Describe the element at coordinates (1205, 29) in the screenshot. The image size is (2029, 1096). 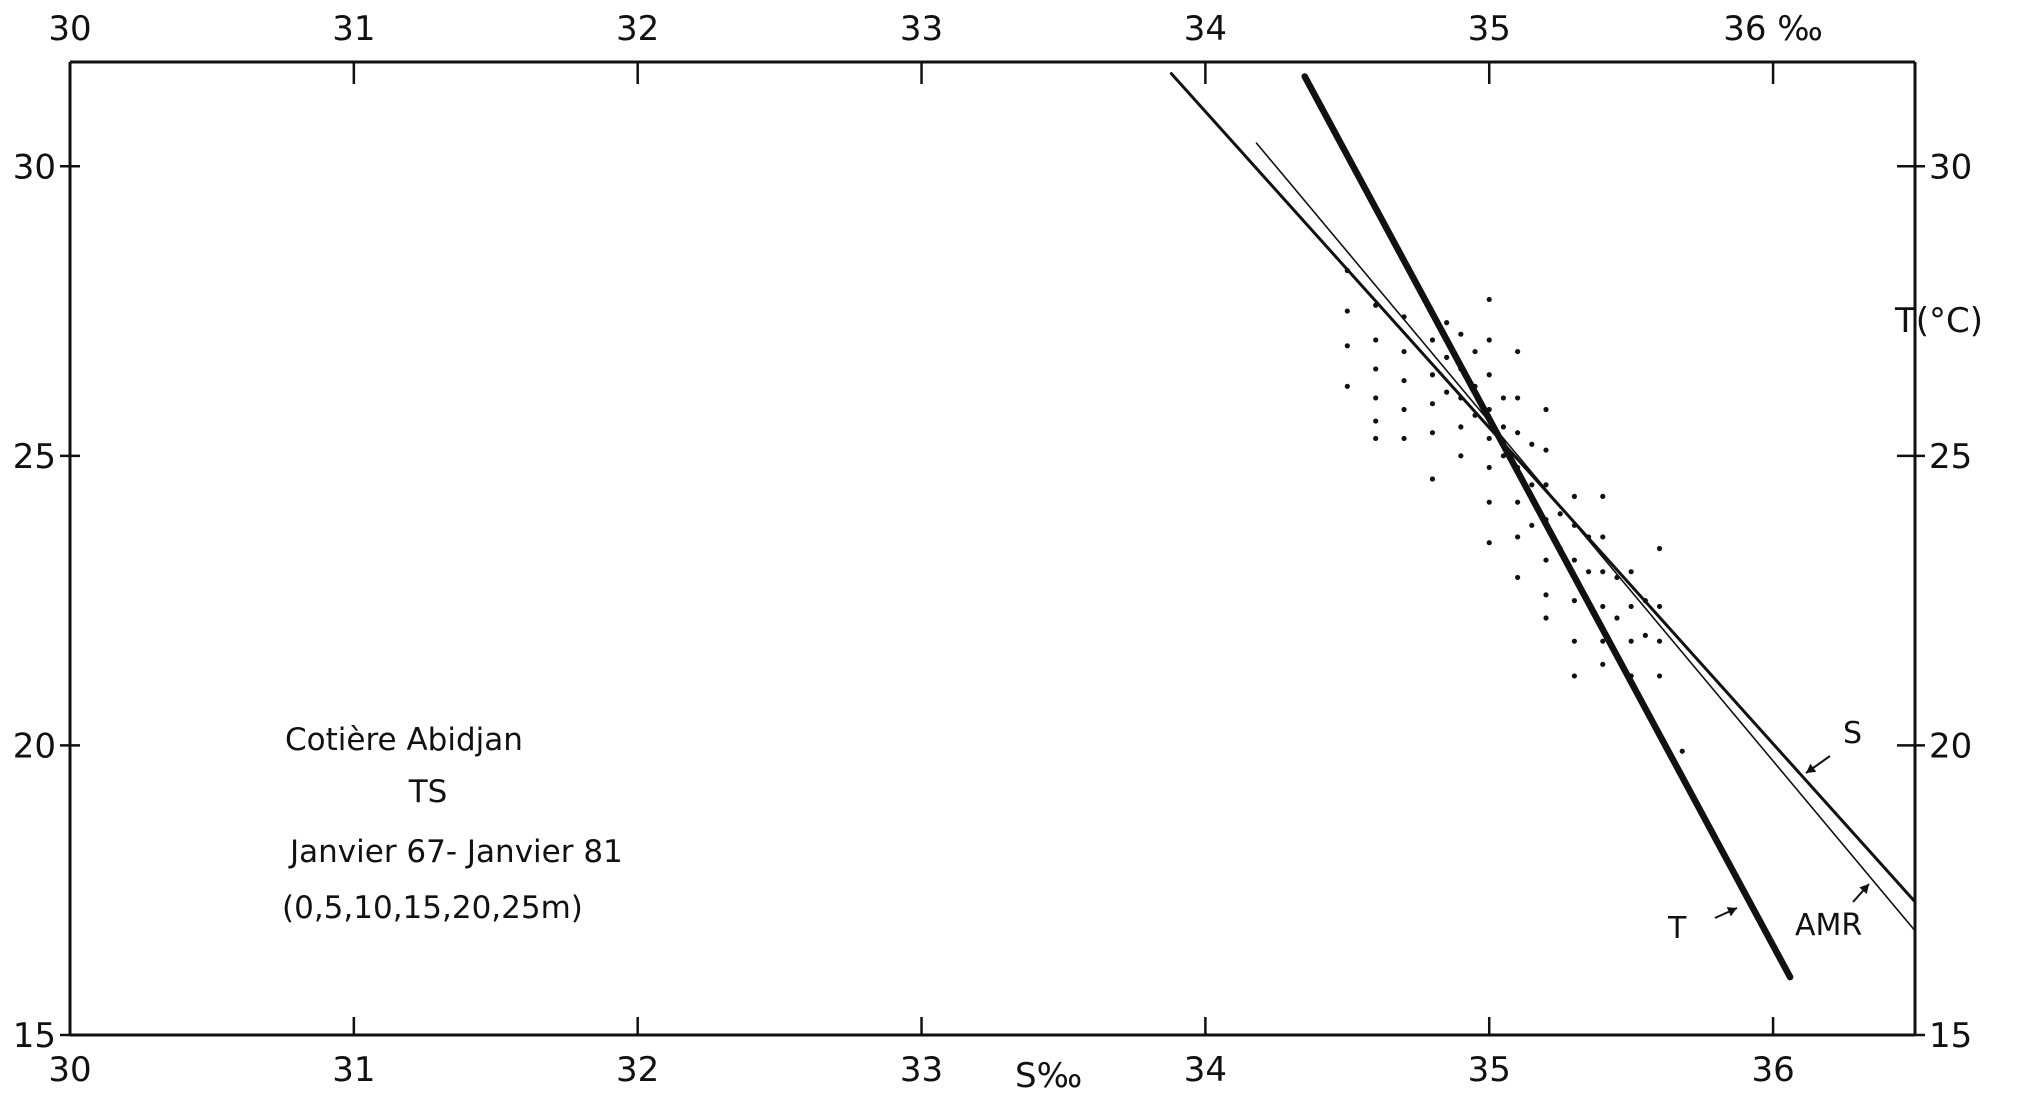
I see `x-tick-label-top: 34` at that location.